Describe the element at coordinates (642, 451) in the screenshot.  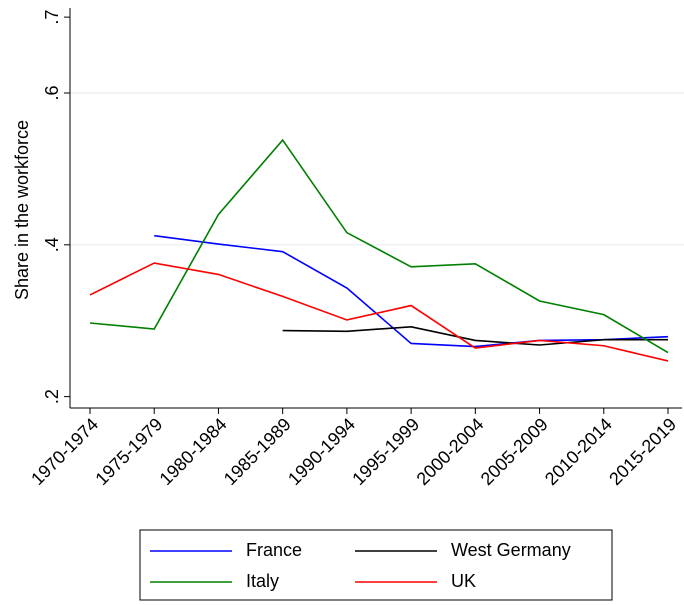
I see `x-tick-label: 2015-2019` at that location.